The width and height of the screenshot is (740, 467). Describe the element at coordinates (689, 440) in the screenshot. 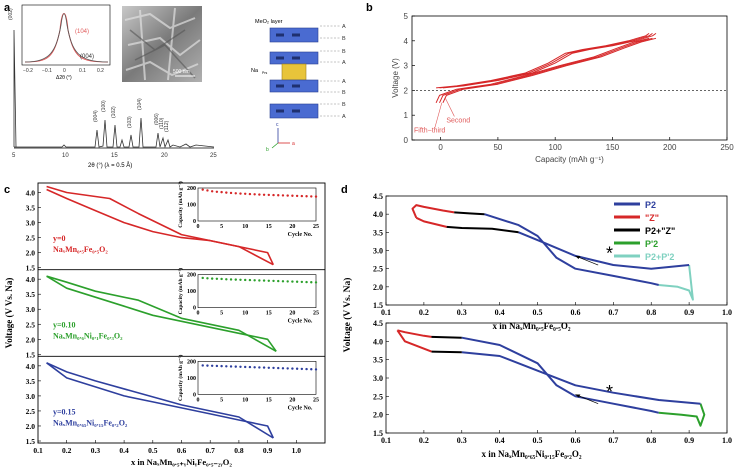

I see `x-tick-label: 0.9` at that location.